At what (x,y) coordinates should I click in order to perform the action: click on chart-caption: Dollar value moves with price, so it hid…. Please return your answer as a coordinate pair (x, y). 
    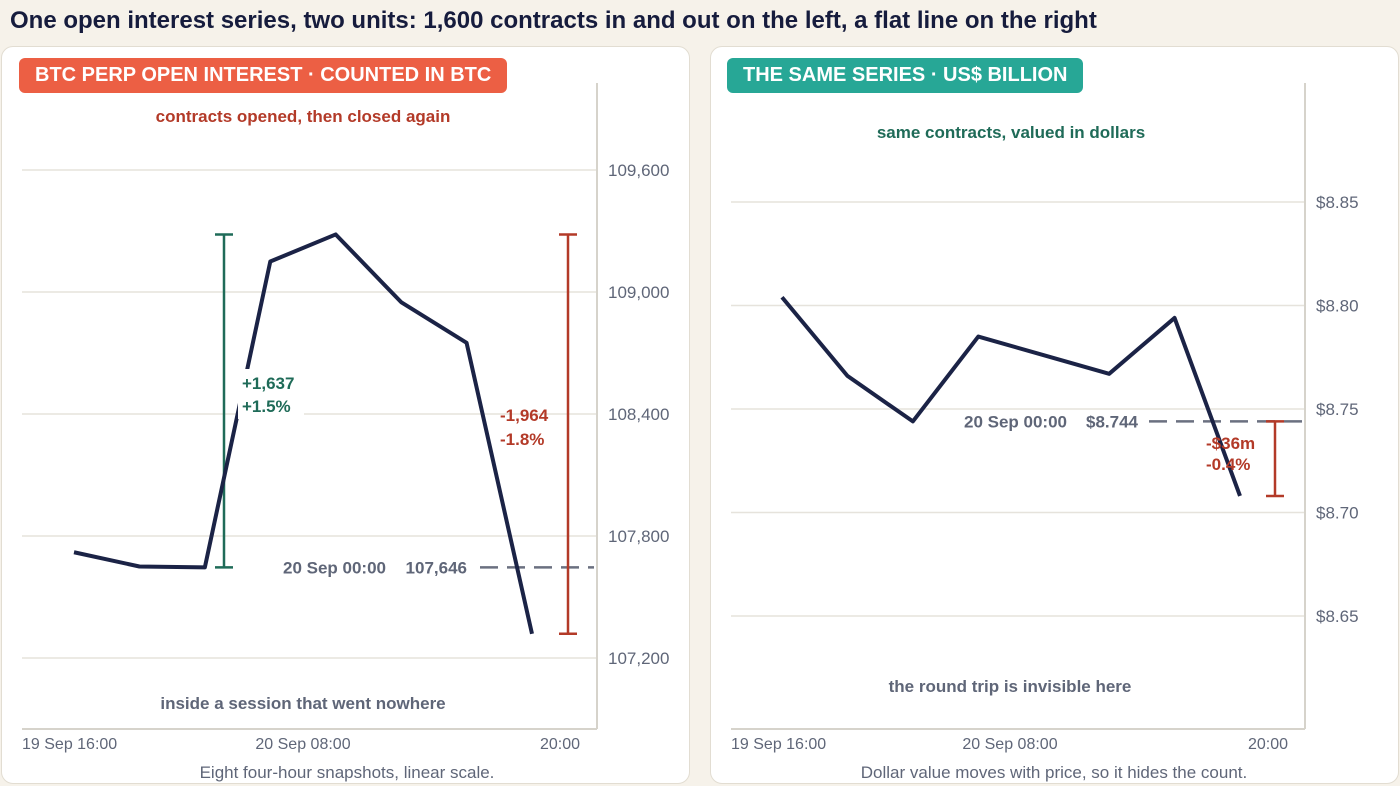
    Looking at the image, I should click on (1054, 772).